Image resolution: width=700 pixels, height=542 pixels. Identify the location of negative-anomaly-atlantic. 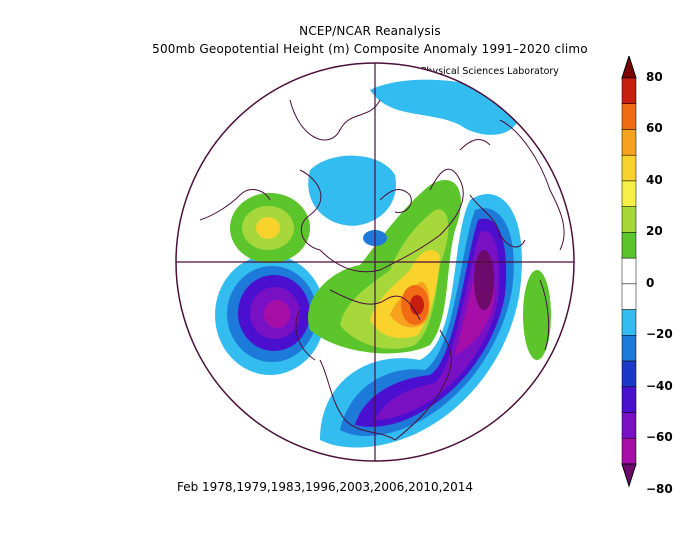
(421, 321).